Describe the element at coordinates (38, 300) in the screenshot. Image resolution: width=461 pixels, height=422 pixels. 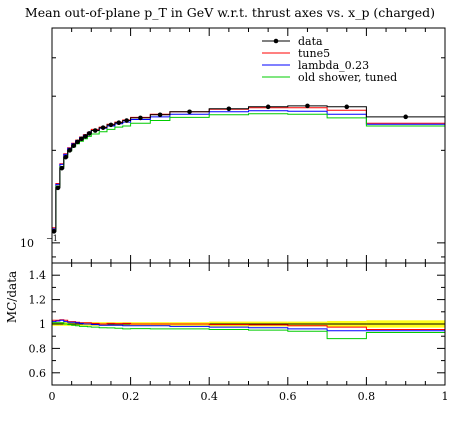
I see `ratio-y-tick-label: 1.2` at that location.